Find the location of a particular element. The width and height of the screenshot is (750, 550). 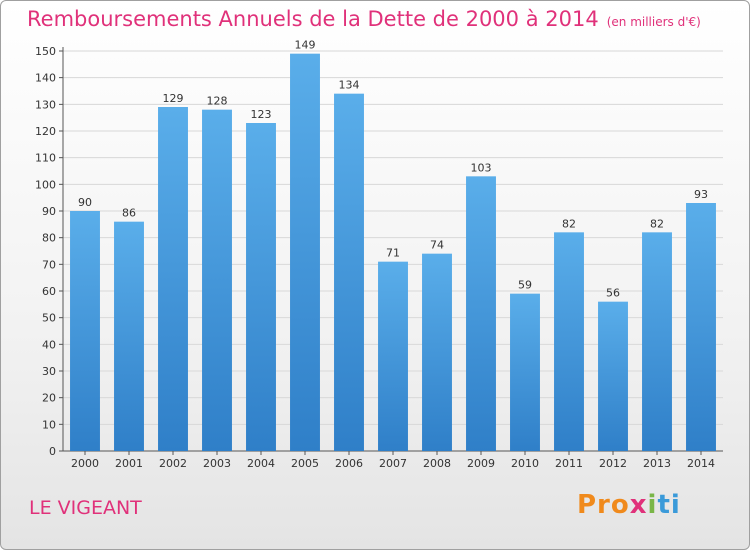

y-tick-label: 70 is located at coordinates (49, 264).